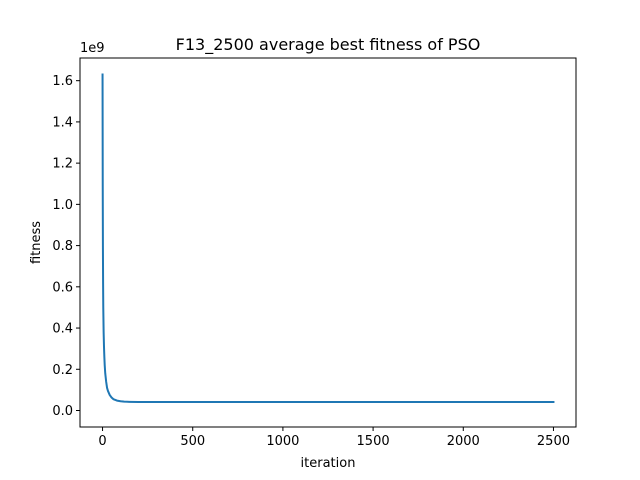  What do you see at coordinates (373, 441) in the screenshot?
I see `x-tick-label: 1500` at bounding box center [373, 441].